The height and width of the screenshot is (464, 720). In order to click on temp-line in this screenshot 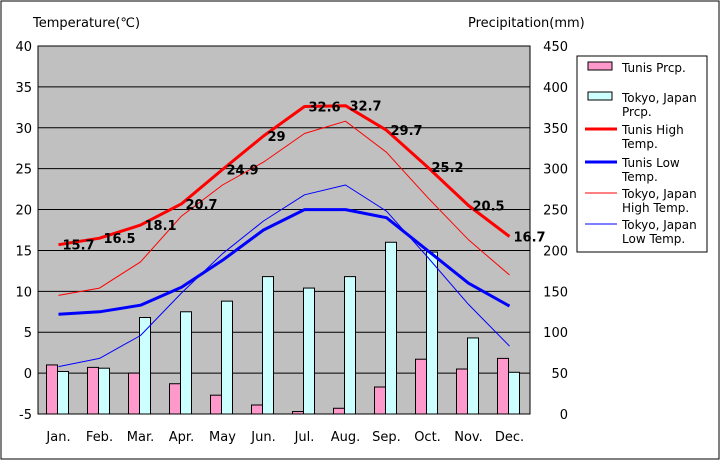, I will do `click(284, 262)`.